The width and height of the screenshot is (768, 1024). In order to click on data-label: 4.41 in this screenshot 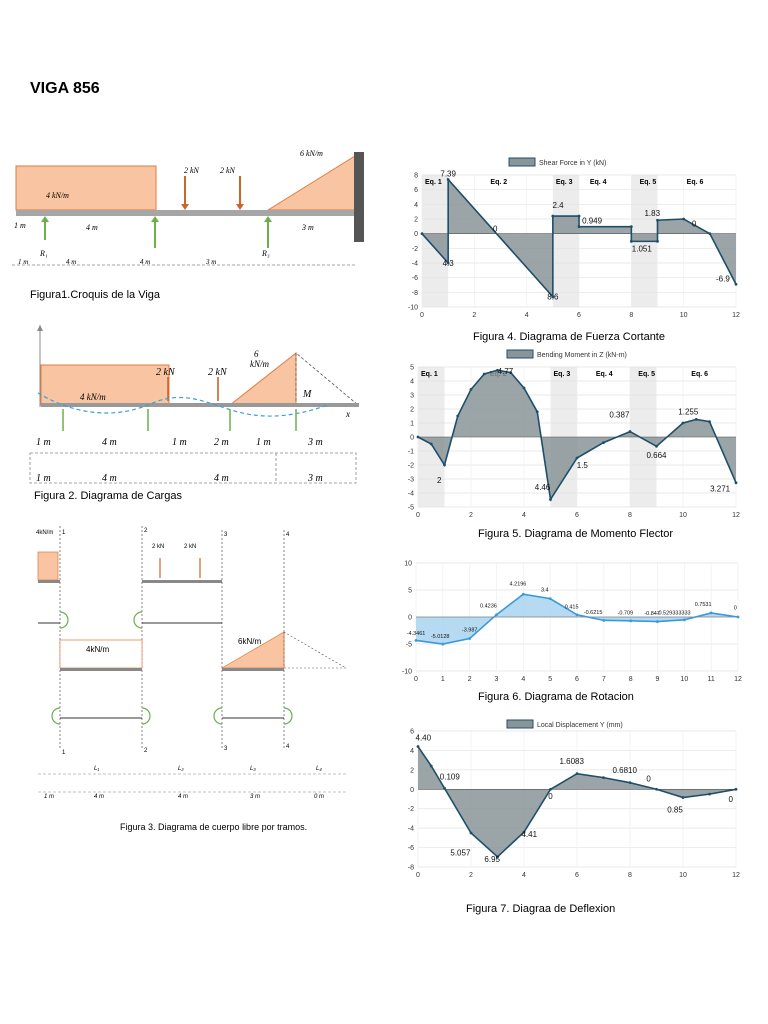, I will do `click(530, 834)`.